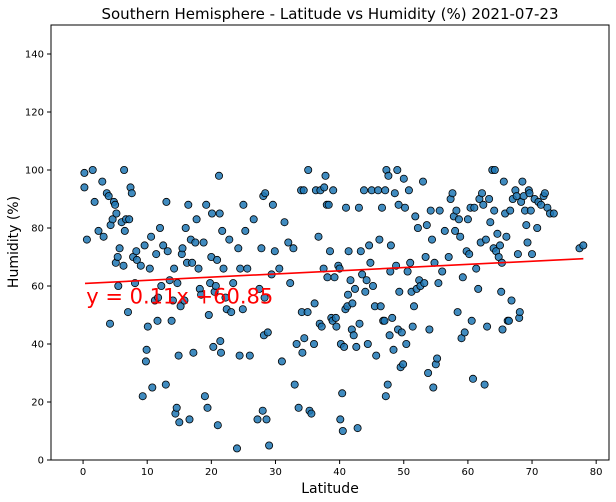 The width and height of the screenshot is (616, 502). What do you see at coordinates (37, 345) in the screenshot?
I see `y-tick-label: 40` at bounding box center [37, 345].